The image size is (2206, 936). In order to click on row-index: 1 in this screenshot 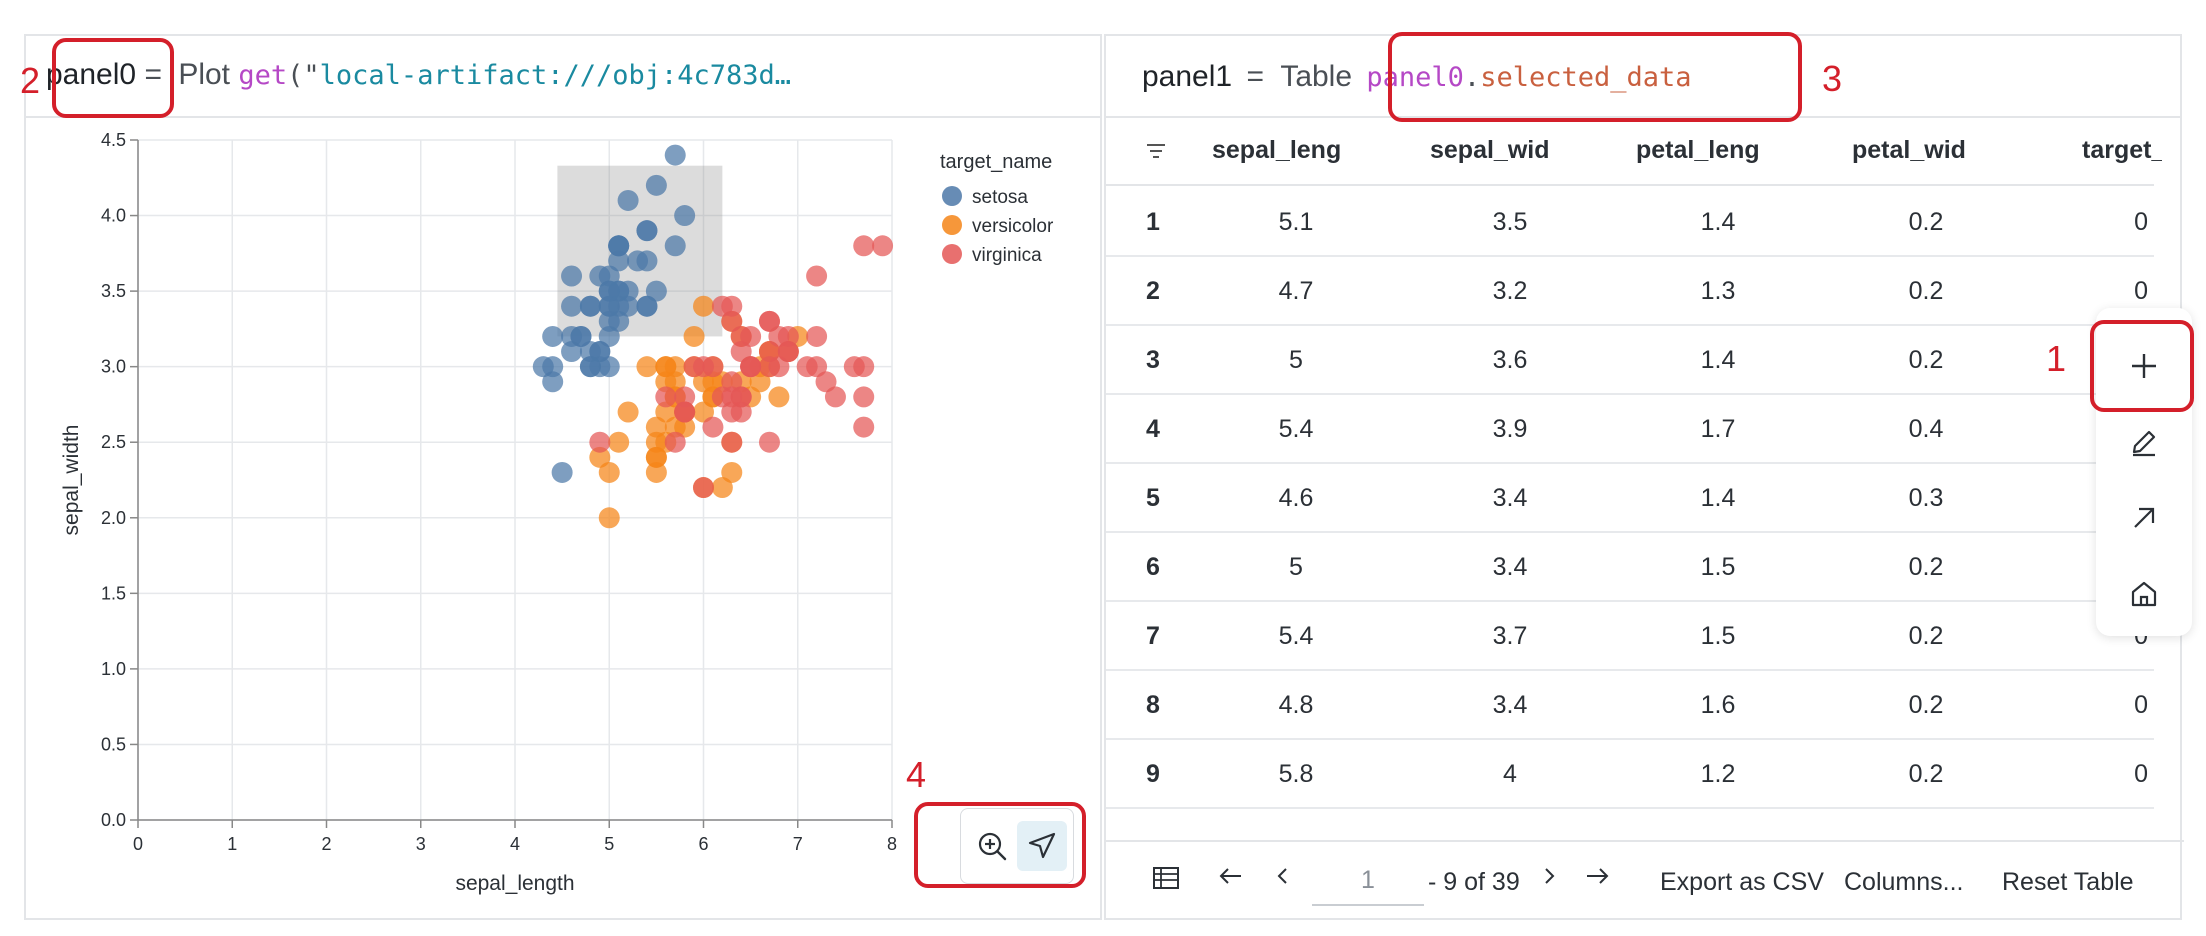, I will do `click(1153, 222)`.